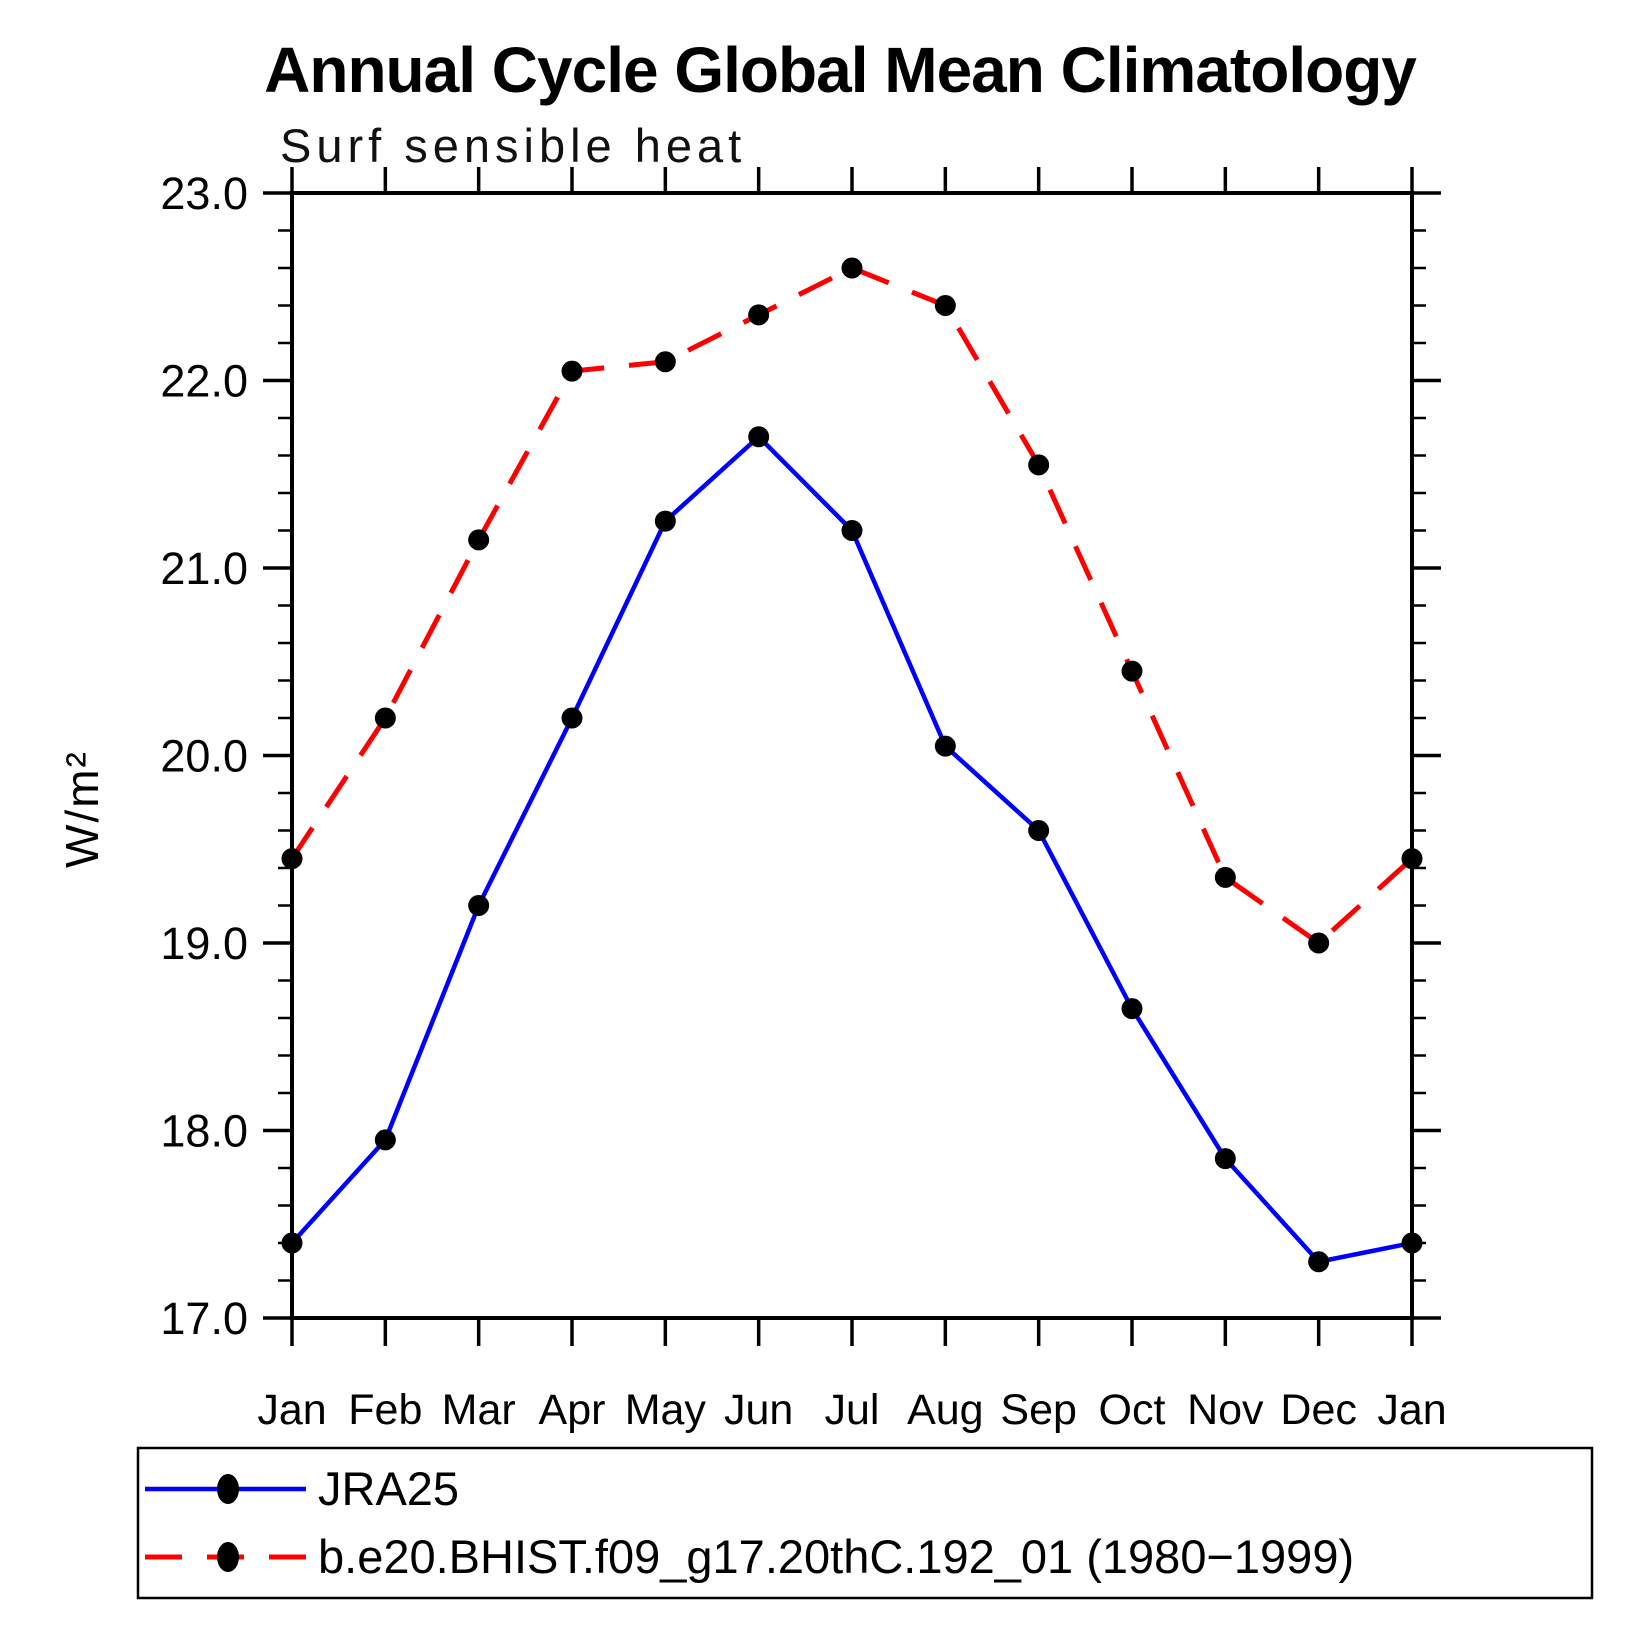 This screenshot has width=1635, height=1635. I want to click on x-tick-label: Aug, so click(945, 1410).